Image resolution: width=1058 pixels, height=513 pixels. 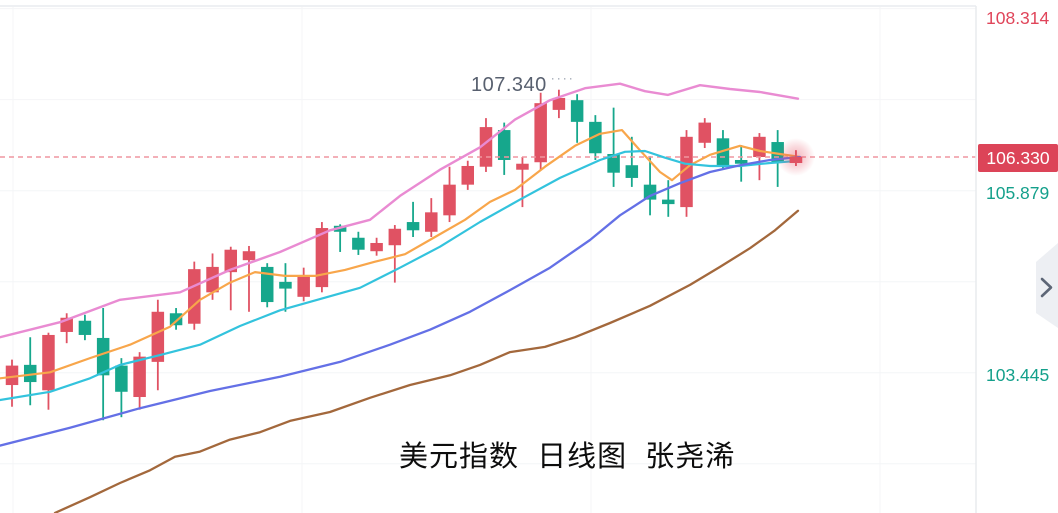 What do you see at coordinates (1018, 375) in the screenshot?
I see `y-axis-tick-3: 103.445` at bounding box center [1018, 375].